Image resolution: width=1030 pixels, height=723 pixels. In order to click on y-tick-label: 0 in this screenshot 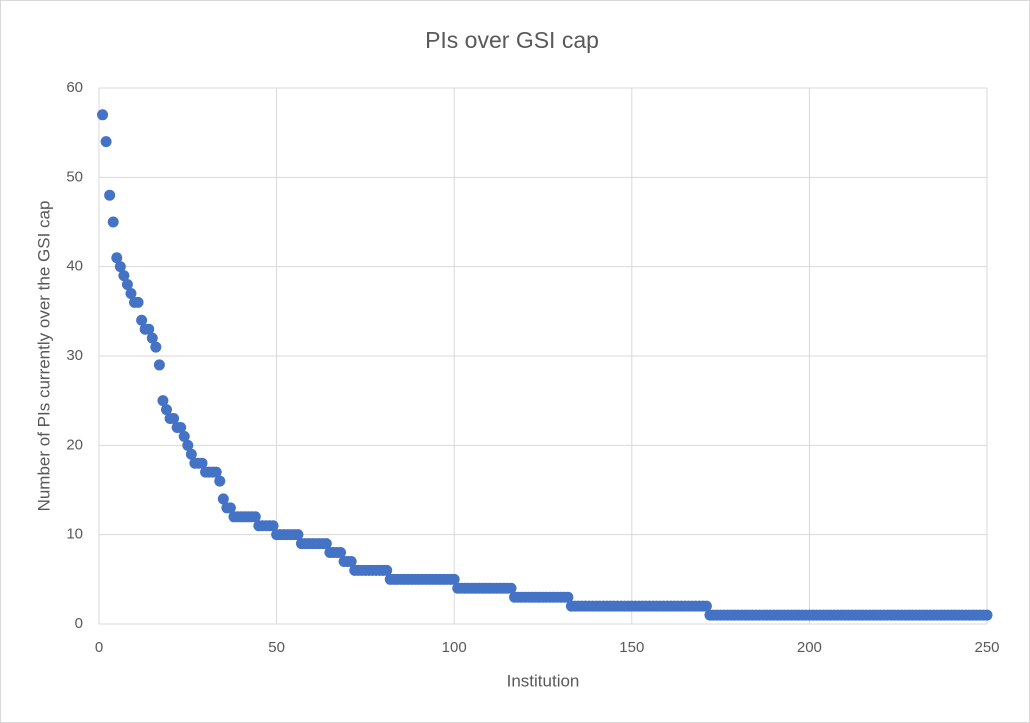, I will do `click(79, 623)`.